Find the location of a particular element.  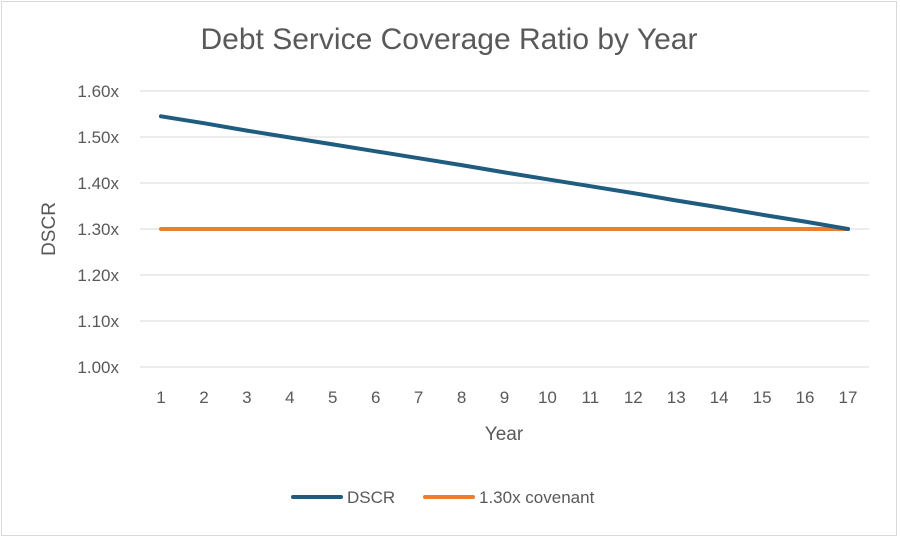

y-tick-label: 1.30x is located at coordinates (98, 229).